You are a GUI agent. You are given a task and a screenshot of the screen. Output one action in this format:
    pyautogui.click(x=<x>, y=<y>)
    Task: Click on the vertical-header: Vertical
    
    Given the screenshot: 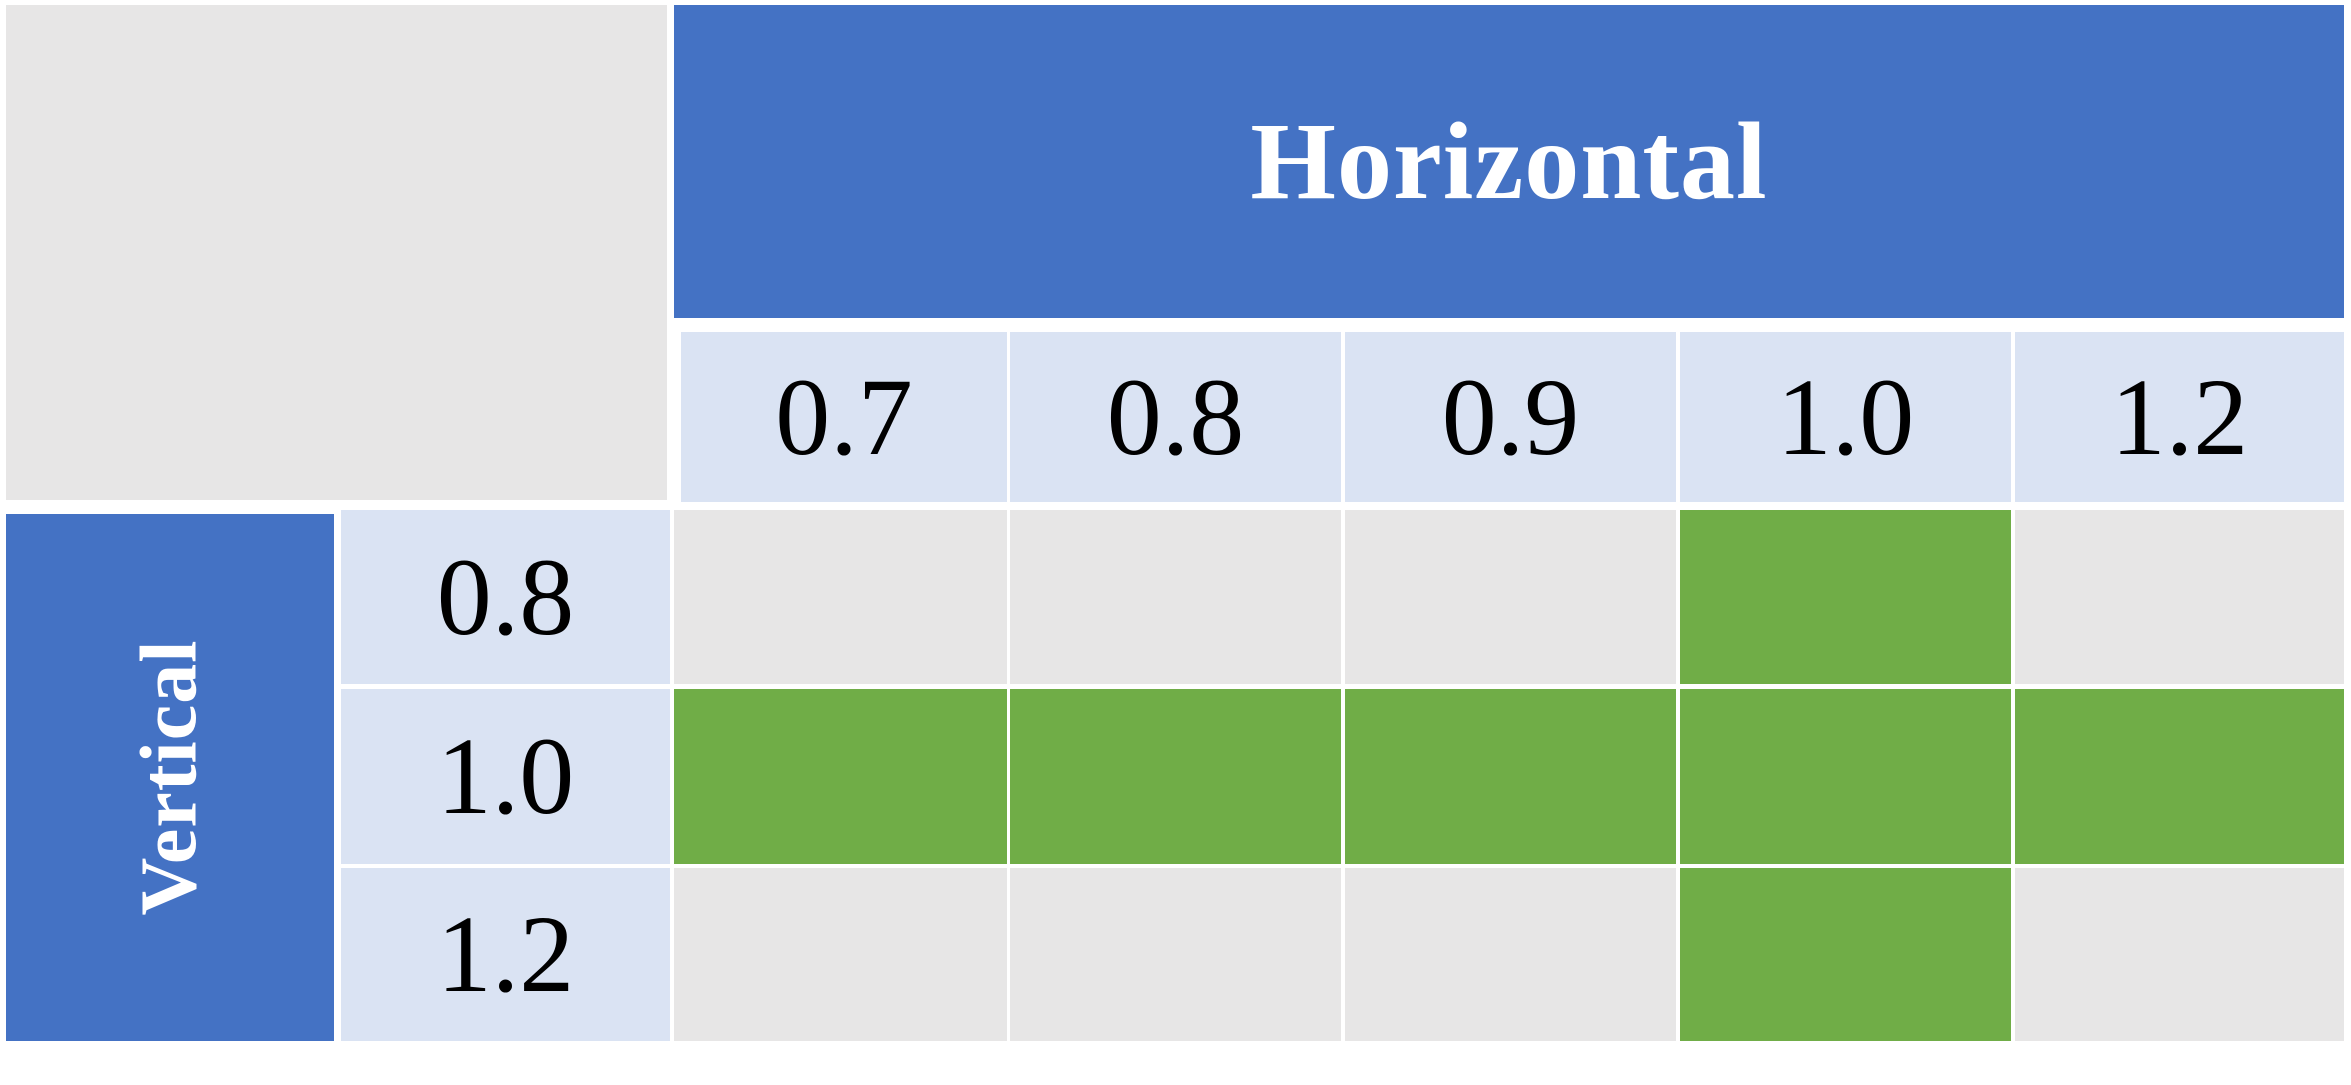 What is the action you would take?
    pyautogui.click(x=170, y=777)
    